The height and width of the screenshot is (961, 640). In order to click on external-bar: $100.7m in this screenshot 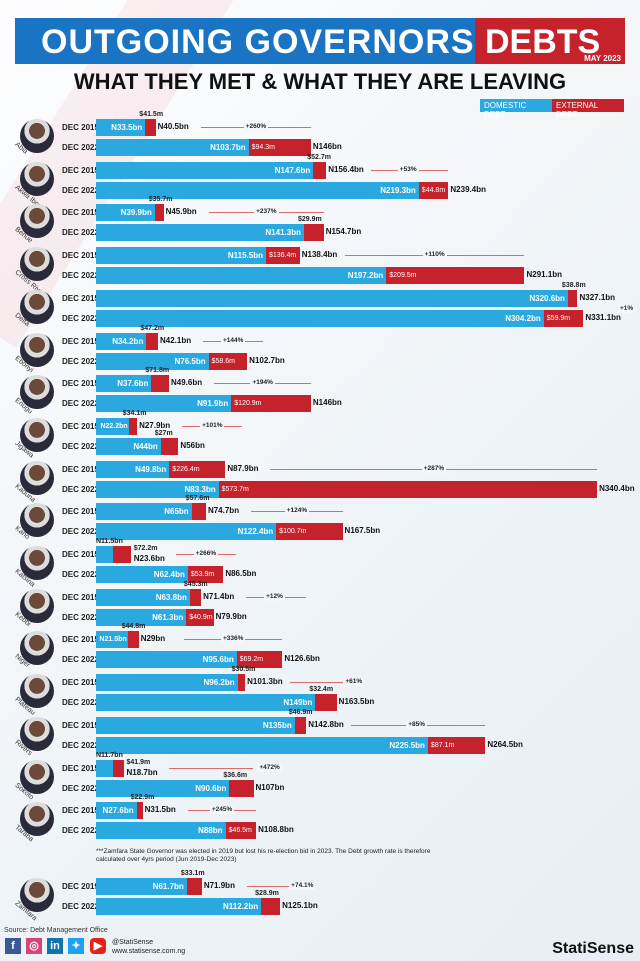, I will do `click(309, 532)`.